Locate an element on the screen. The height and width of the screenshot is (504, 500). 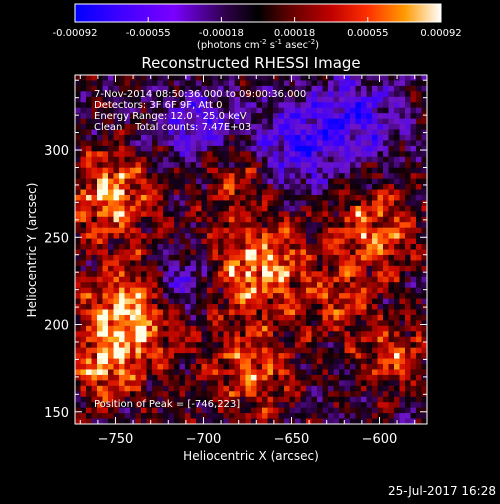
annotation-time-range: 7-Nov-2014 08:50:36.000 to 09:00:36.000 is located at coordinates (200, 94).